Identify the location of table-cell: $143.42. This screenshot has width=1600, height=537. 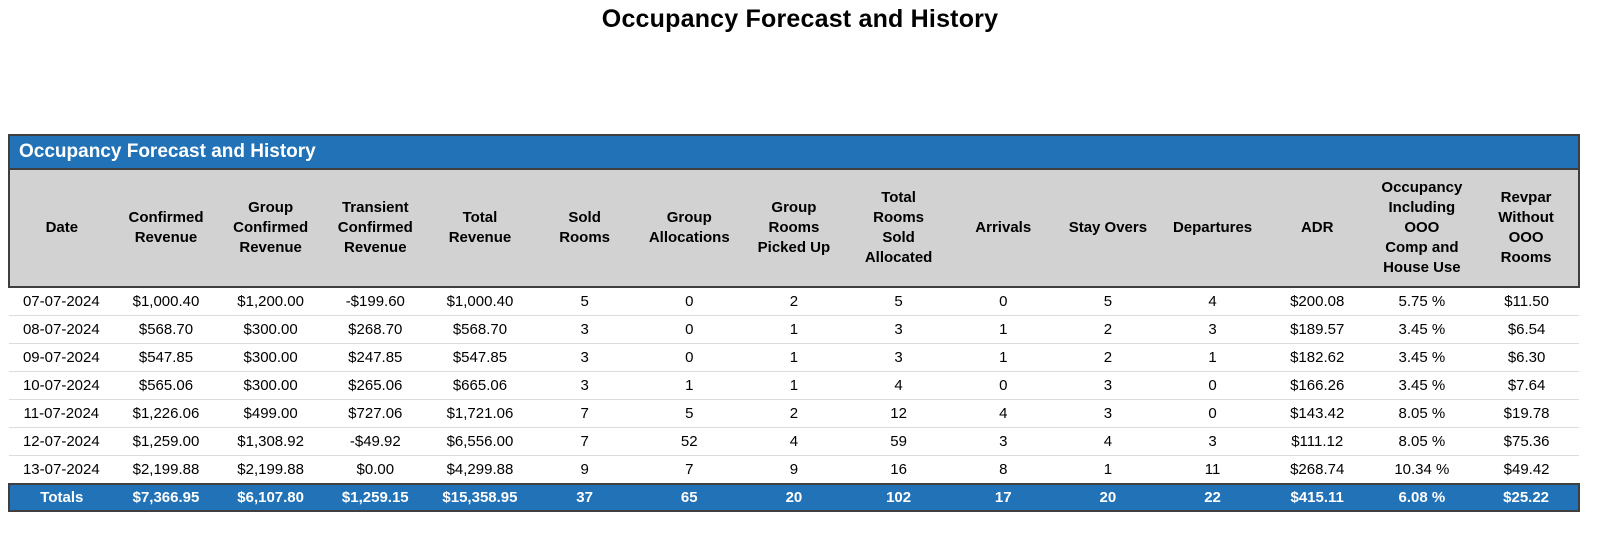
(1317, 413).